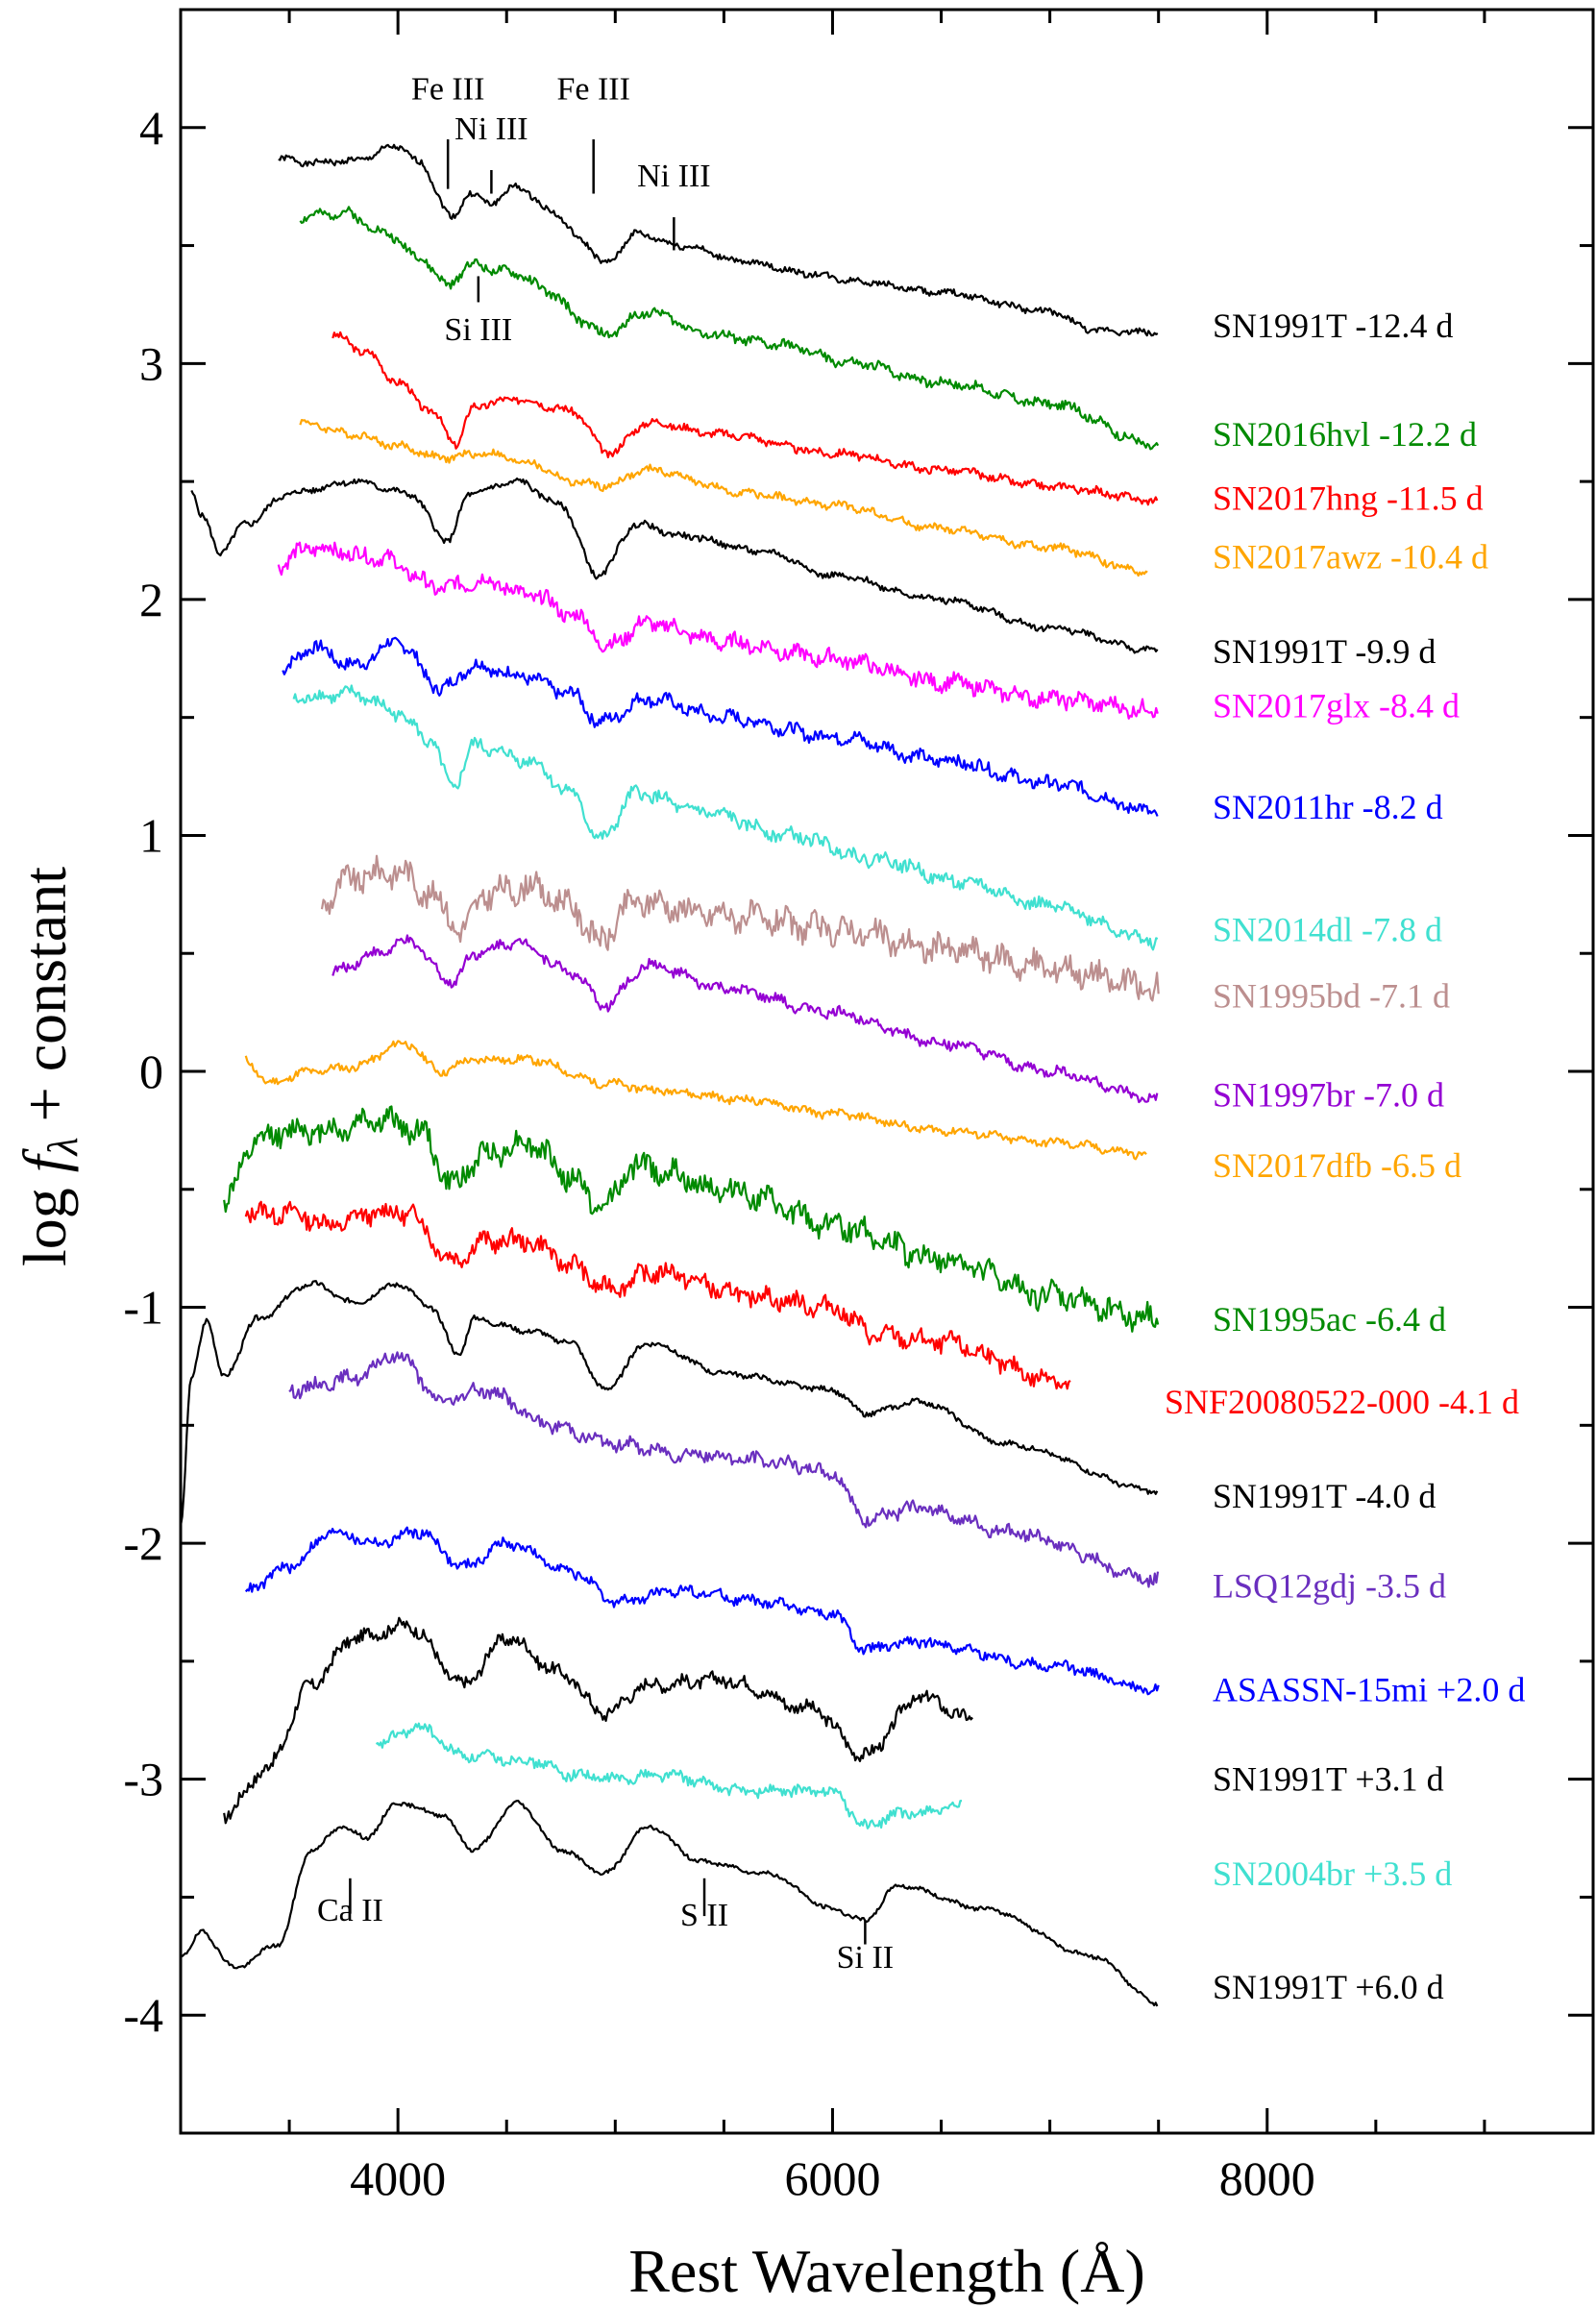 The height and width of the screenshot is (2308, 1596). Describe the element at coordinates (151, 1071) in the screenshot. I see `y-tick-label: 0` at that location.